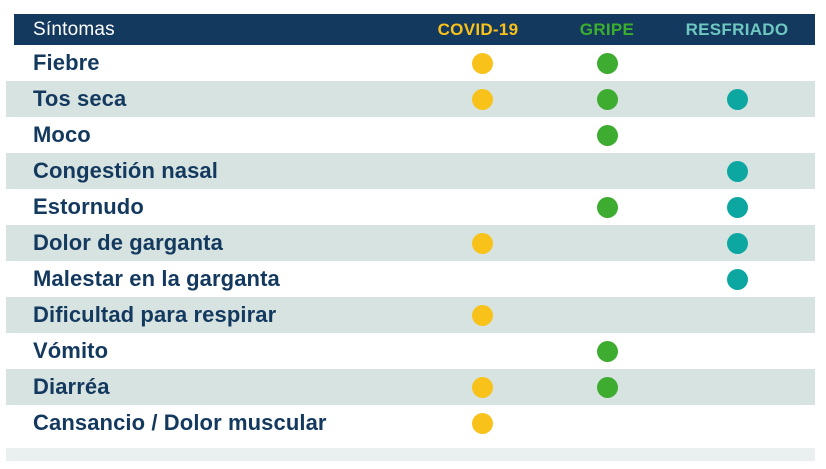 Image resolution: width=826 pixels, height=469 pixels. I want to click on symptom-label: Fiebre, so click(66, 62).